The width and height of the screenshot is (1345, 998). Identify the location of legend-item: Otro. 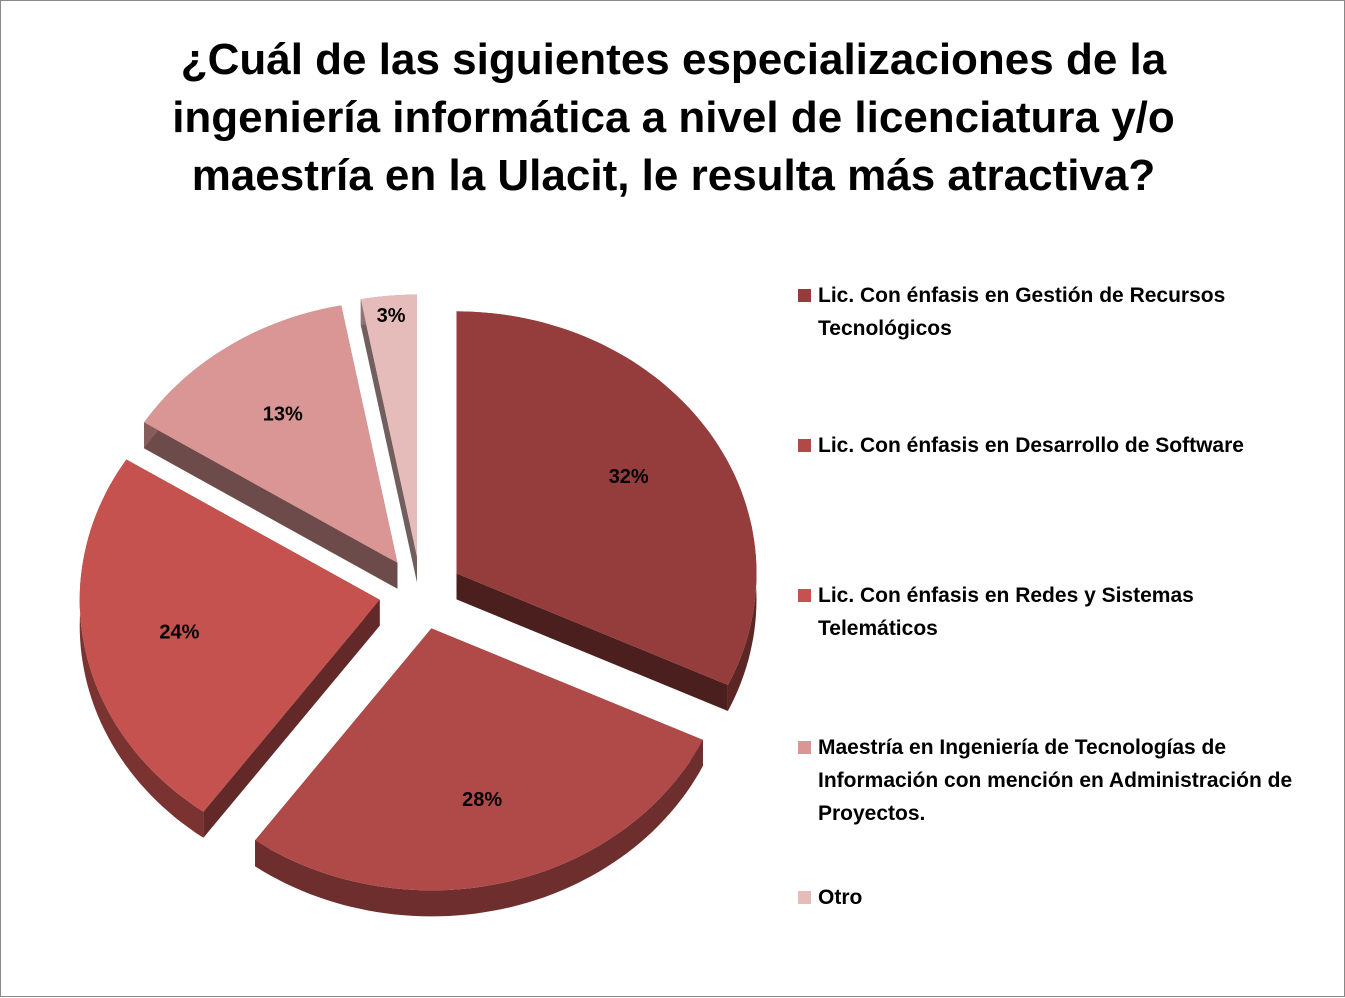
(1058, 897).